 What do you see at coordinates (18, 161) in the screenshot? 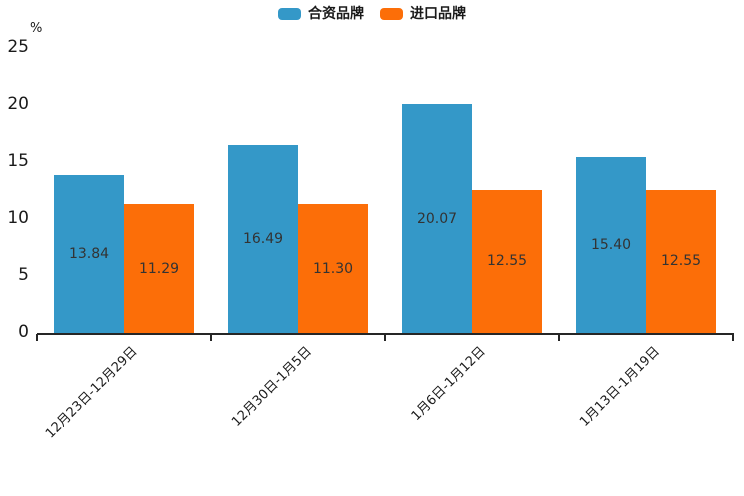
I see `y-tick-label: 15` at bounding box center [18, 161].